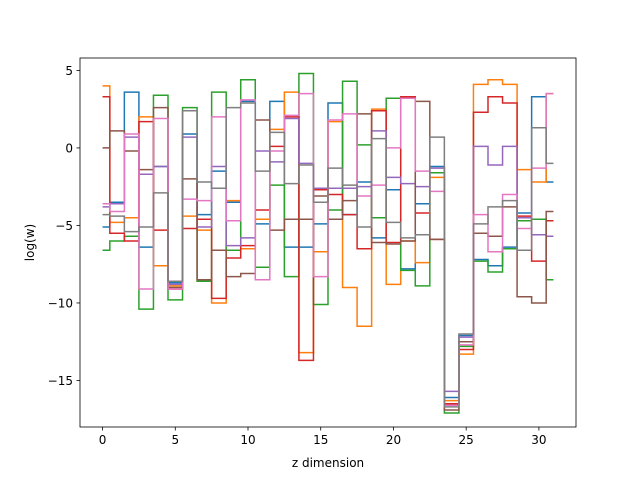 This screenshot has width=640, height=480. What do you see at coordinates (175, 440) in the screenshot?
I see `x-tick-label: 5` at bounding box center [175, 440].